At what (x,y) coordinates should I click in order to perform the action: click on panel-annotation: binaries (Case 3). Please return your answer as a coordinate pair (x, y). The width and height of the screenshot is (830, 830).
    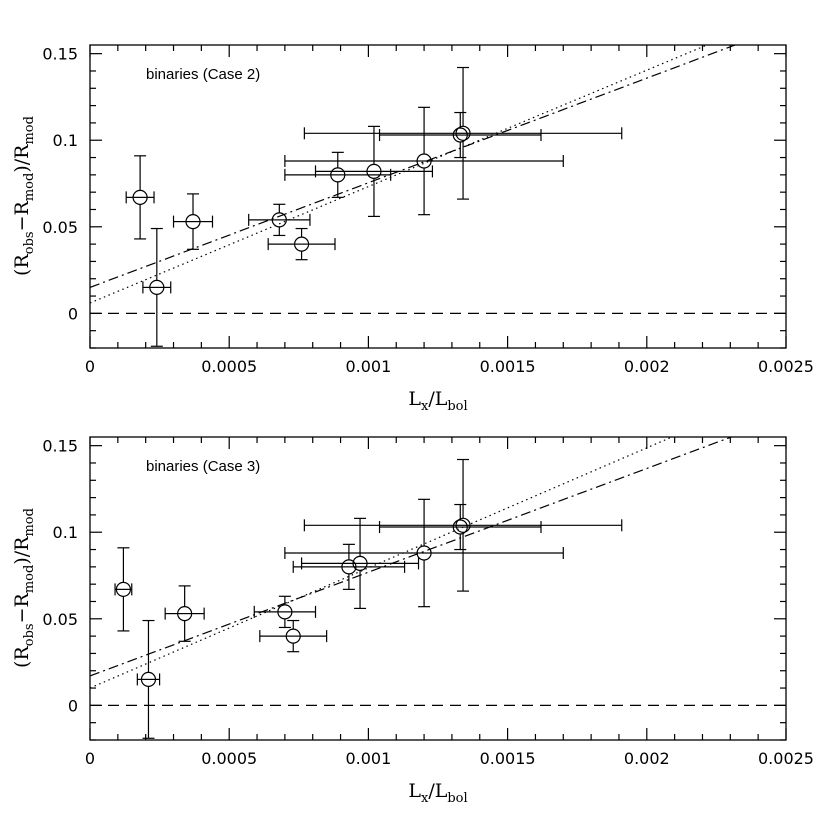
    Looking at the image, I should click on (203, 466).